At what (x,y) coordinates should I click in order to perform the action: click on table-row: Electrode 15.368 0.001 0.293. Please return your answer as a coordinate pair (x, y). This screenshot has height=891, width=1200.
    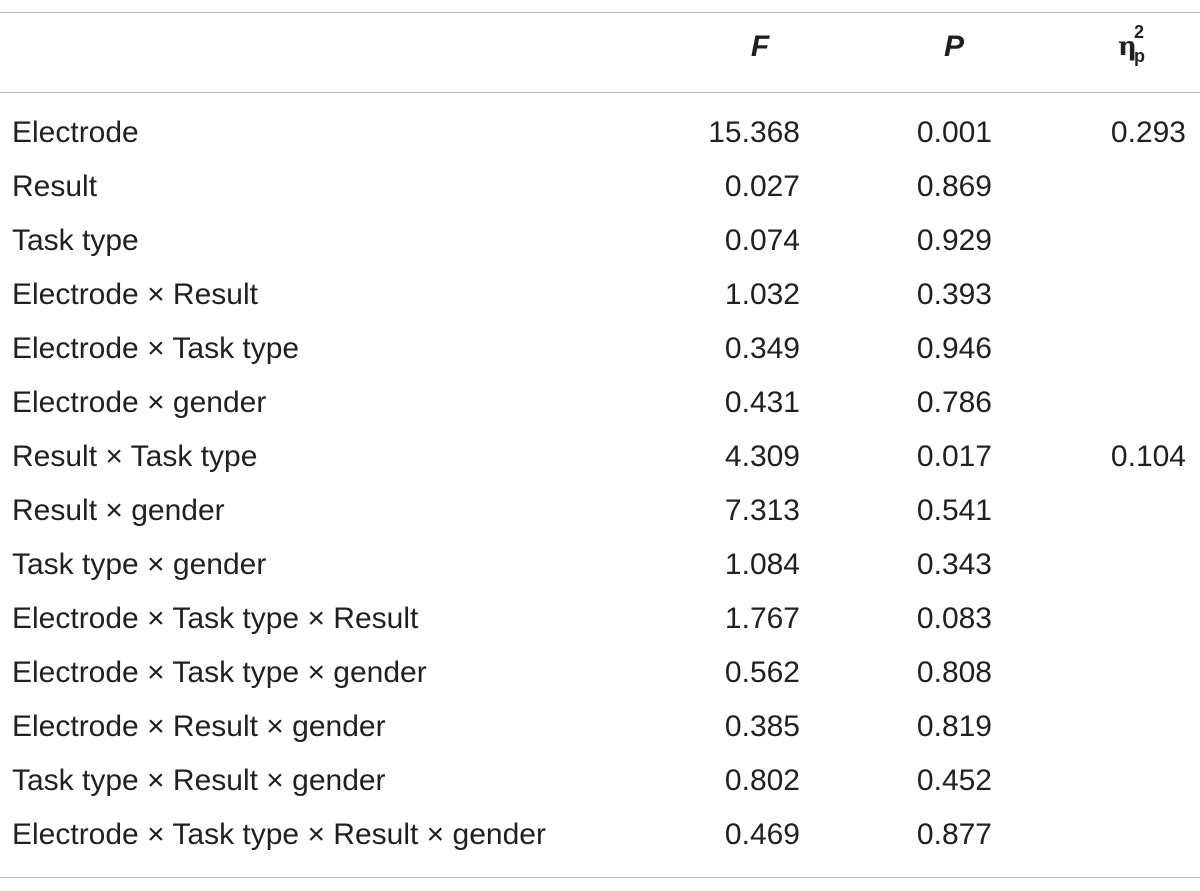
    Looking at the image, I should click on (600, 135).